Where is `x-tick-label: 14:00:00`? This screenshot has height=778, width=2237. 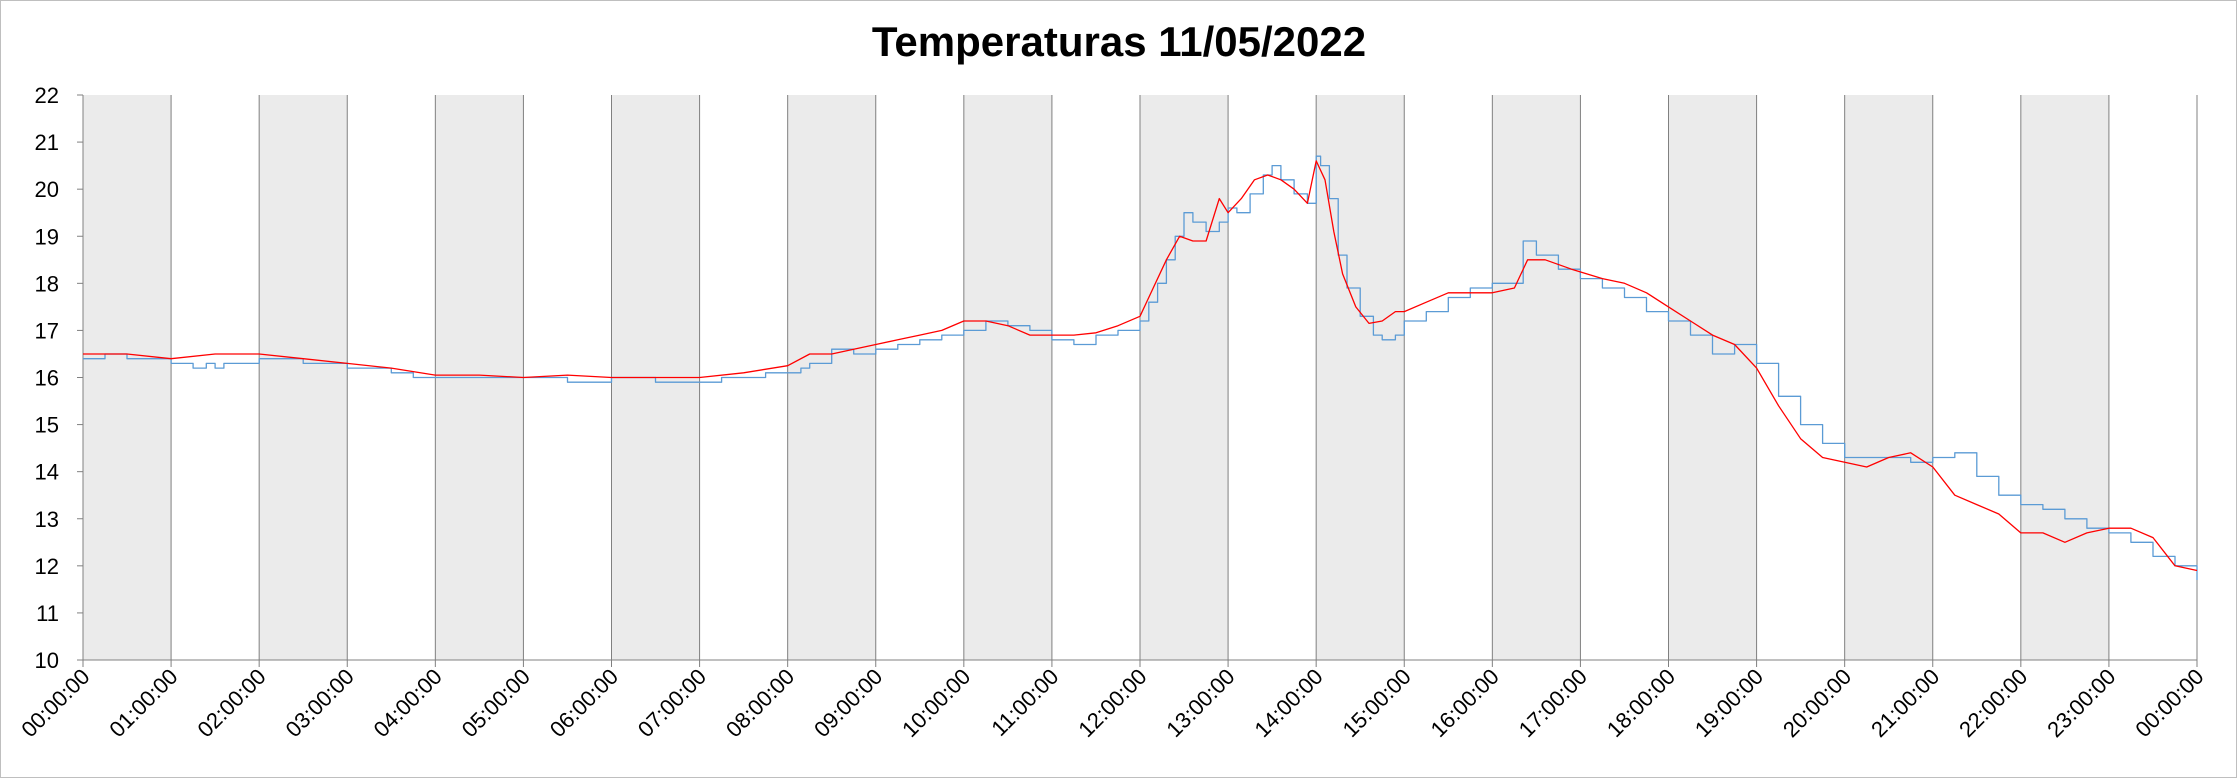 x-tick-label: 14:00:00 is located at coordinates (1288, 703).